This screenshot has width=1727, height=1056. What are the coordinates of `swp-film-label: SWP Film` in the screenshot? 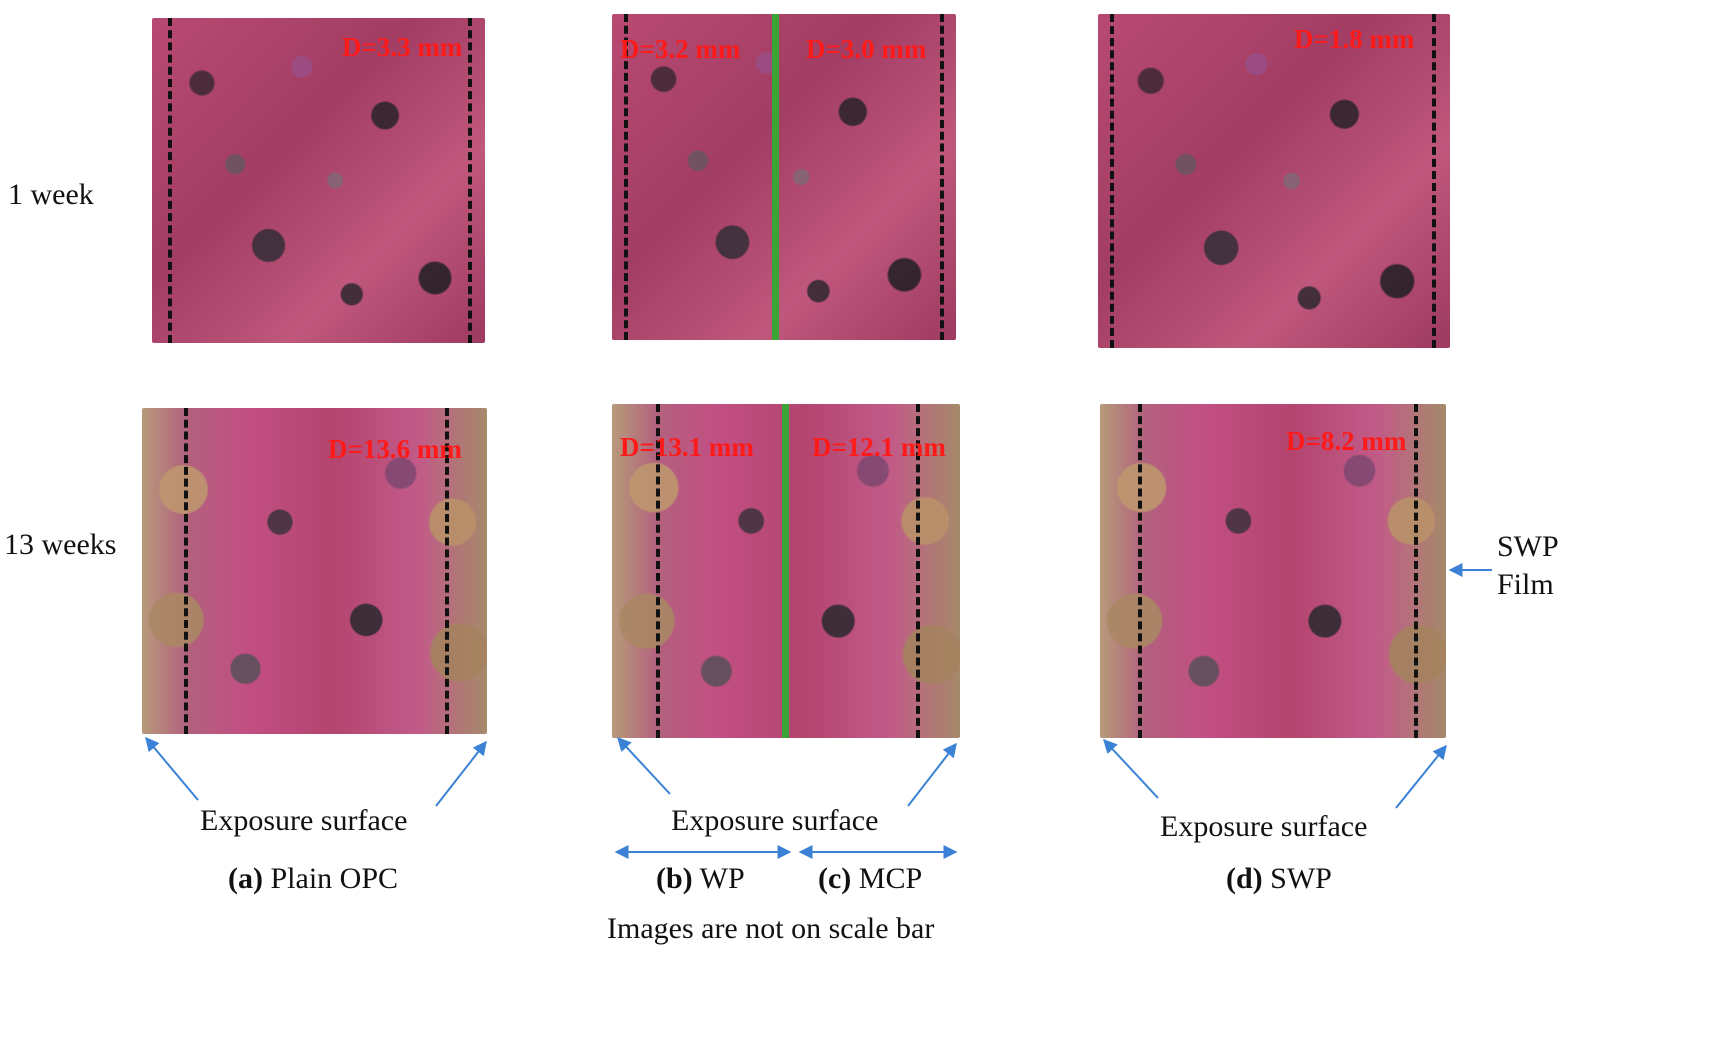 It's located at (1528, 566).